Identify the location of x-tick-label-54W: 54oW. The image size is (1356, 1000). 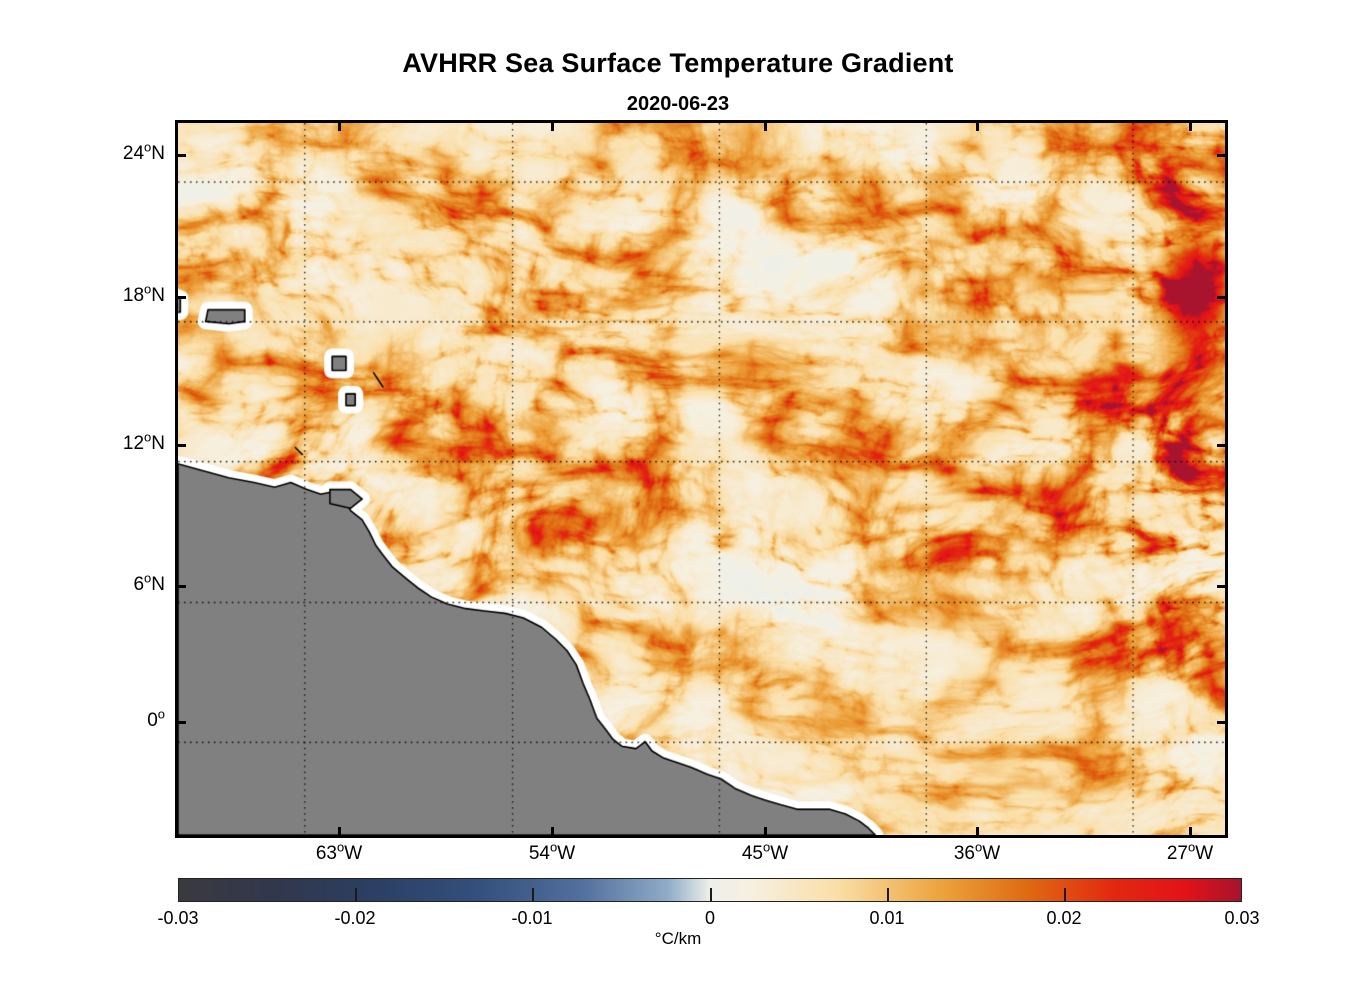
(552, 851).